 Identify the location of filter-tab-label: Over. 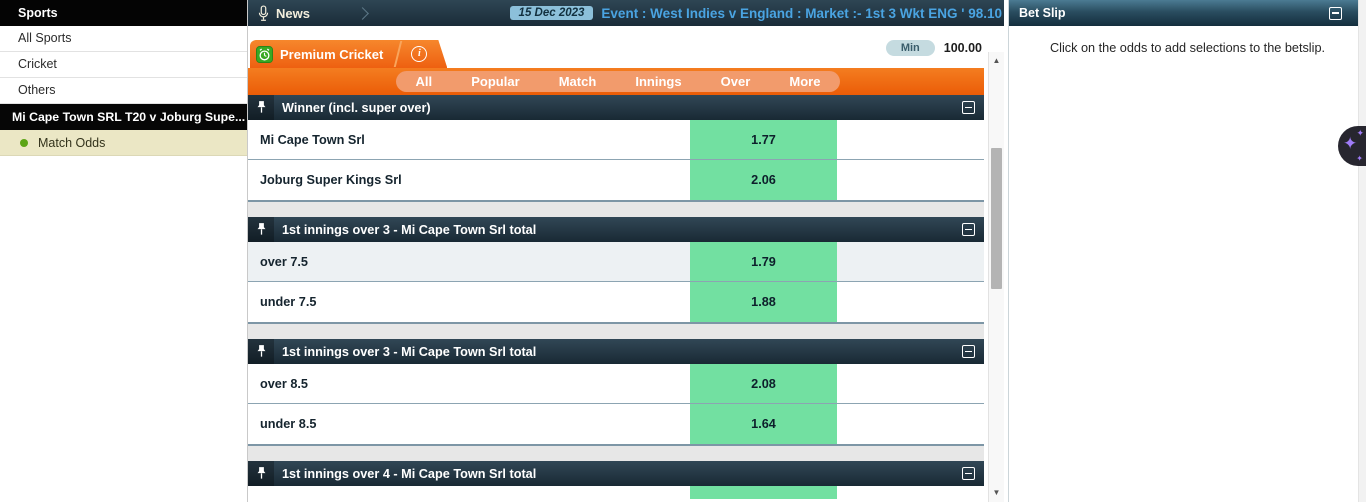
(735, 81).